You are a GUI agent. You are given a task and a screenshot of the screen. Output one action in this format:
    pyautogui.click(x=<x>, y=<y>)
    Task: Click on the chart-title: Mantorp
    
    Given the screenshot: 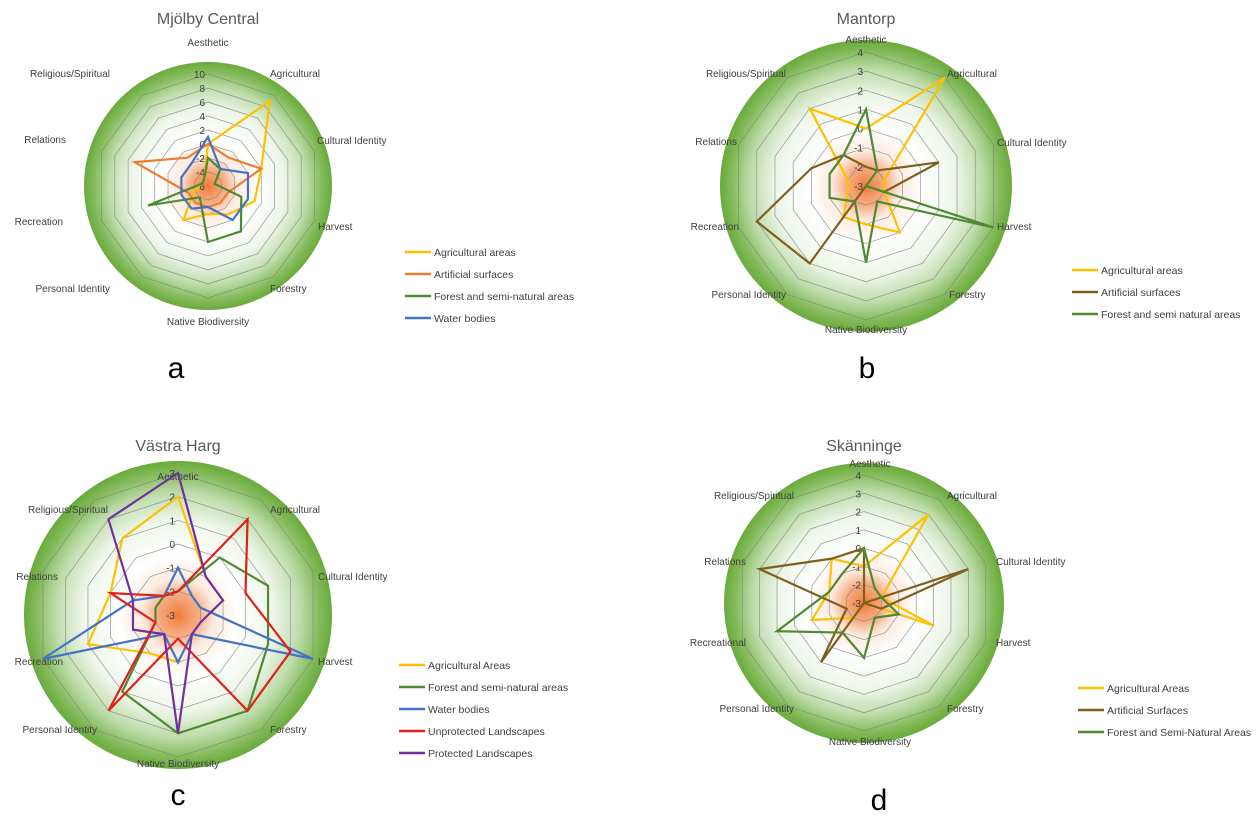 What is the action you would take?
    pyautogui.click(x=866, y=19)
    